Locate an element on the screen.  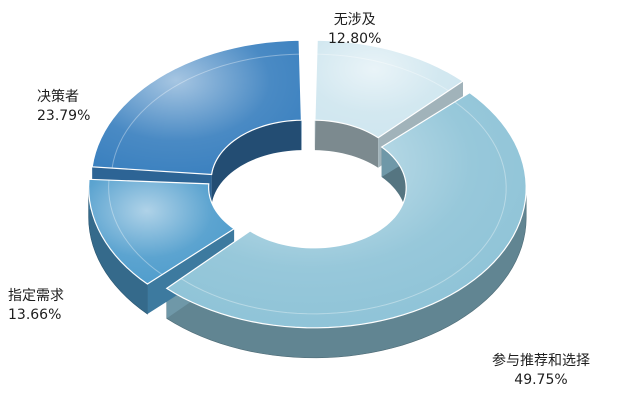
slice-label-recommend-select: 参与推荐和选择 49.75% is located at coordinates (541, 371).